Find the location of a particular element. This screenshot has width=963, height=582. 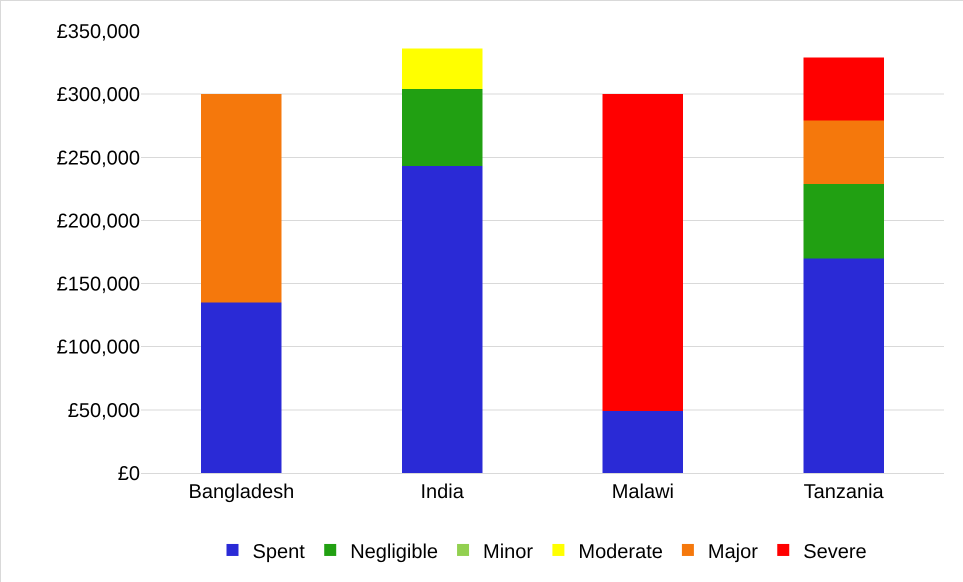

legend-label: Minor is located at coordinates (508, 551).